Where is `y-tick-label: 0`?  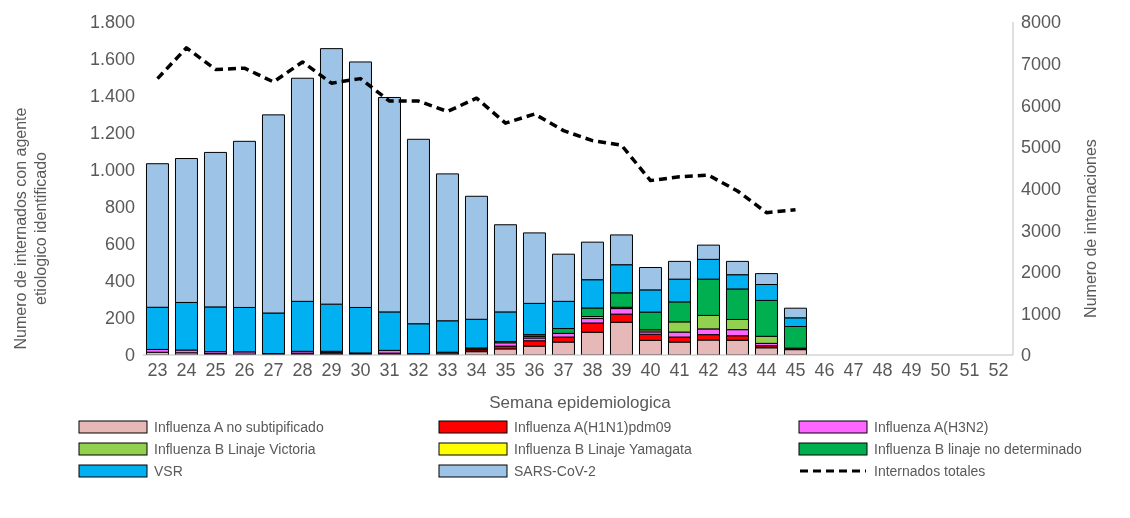 y-tick-label: 0 is located at coordinates (129, 355).